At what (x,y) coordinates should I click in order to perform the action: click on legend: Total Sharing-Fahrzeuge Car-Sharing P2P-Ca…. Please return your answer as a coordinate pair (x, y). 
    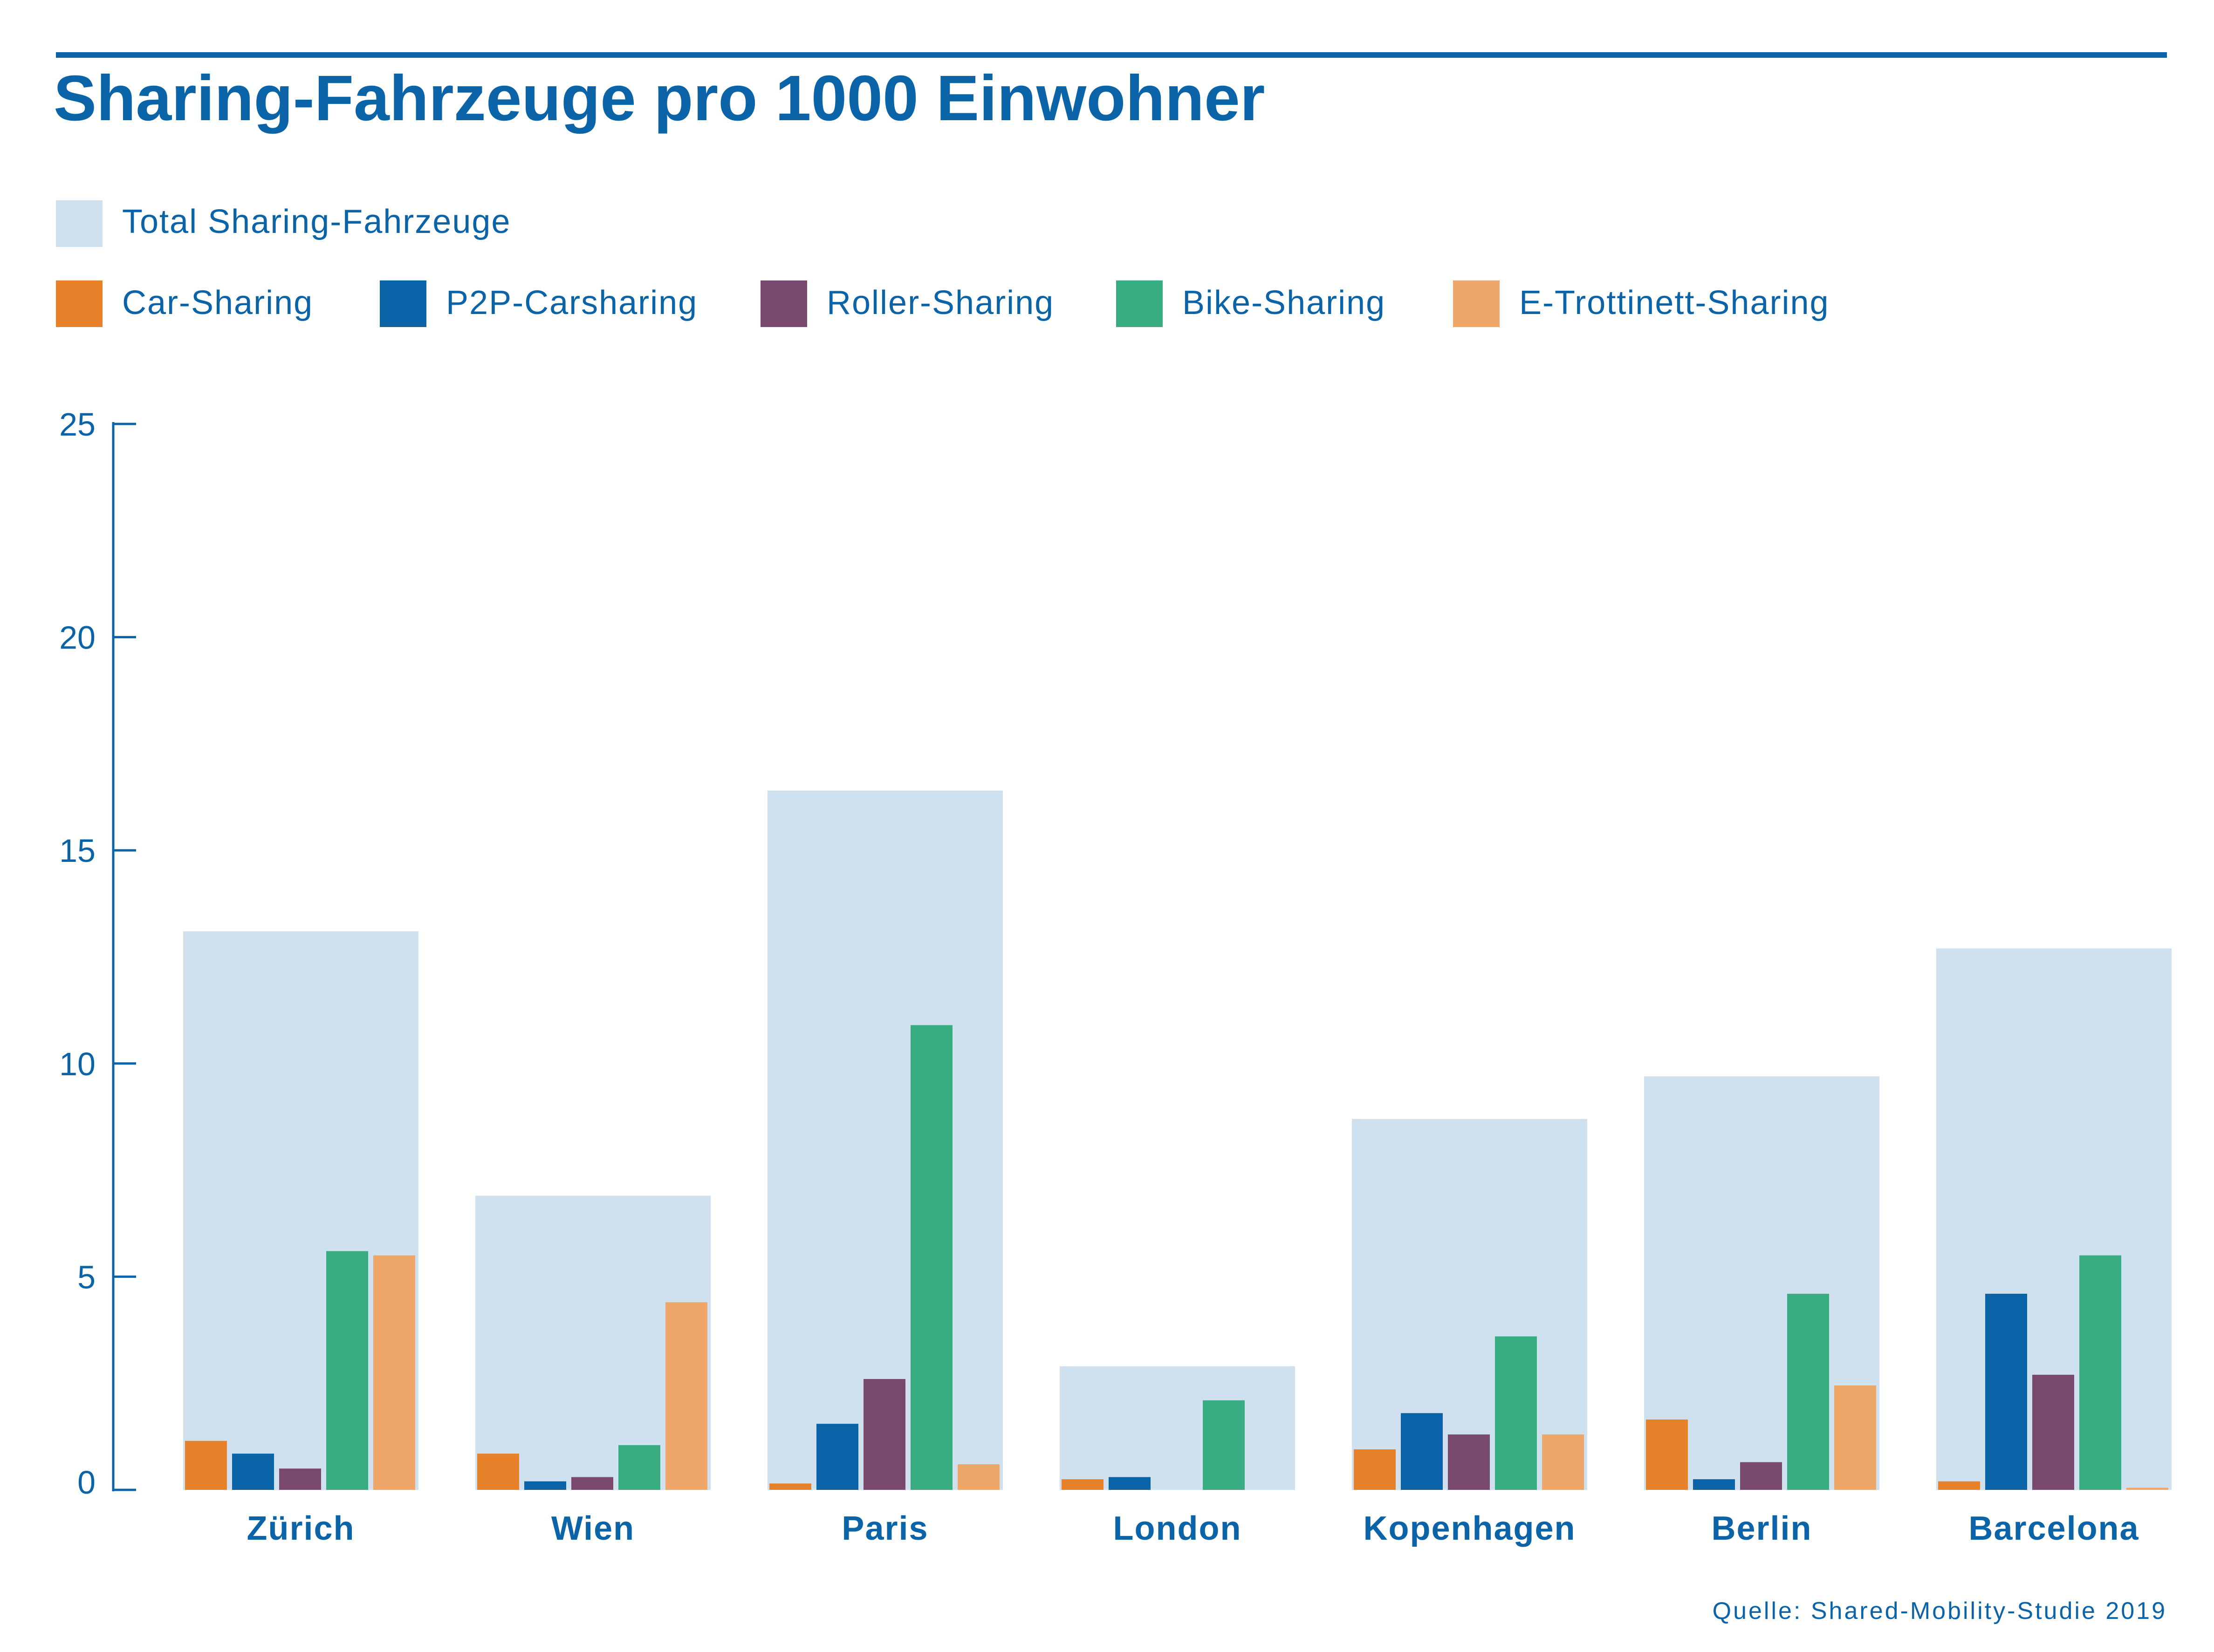
    Looking at the image, I should click on (943, 263).